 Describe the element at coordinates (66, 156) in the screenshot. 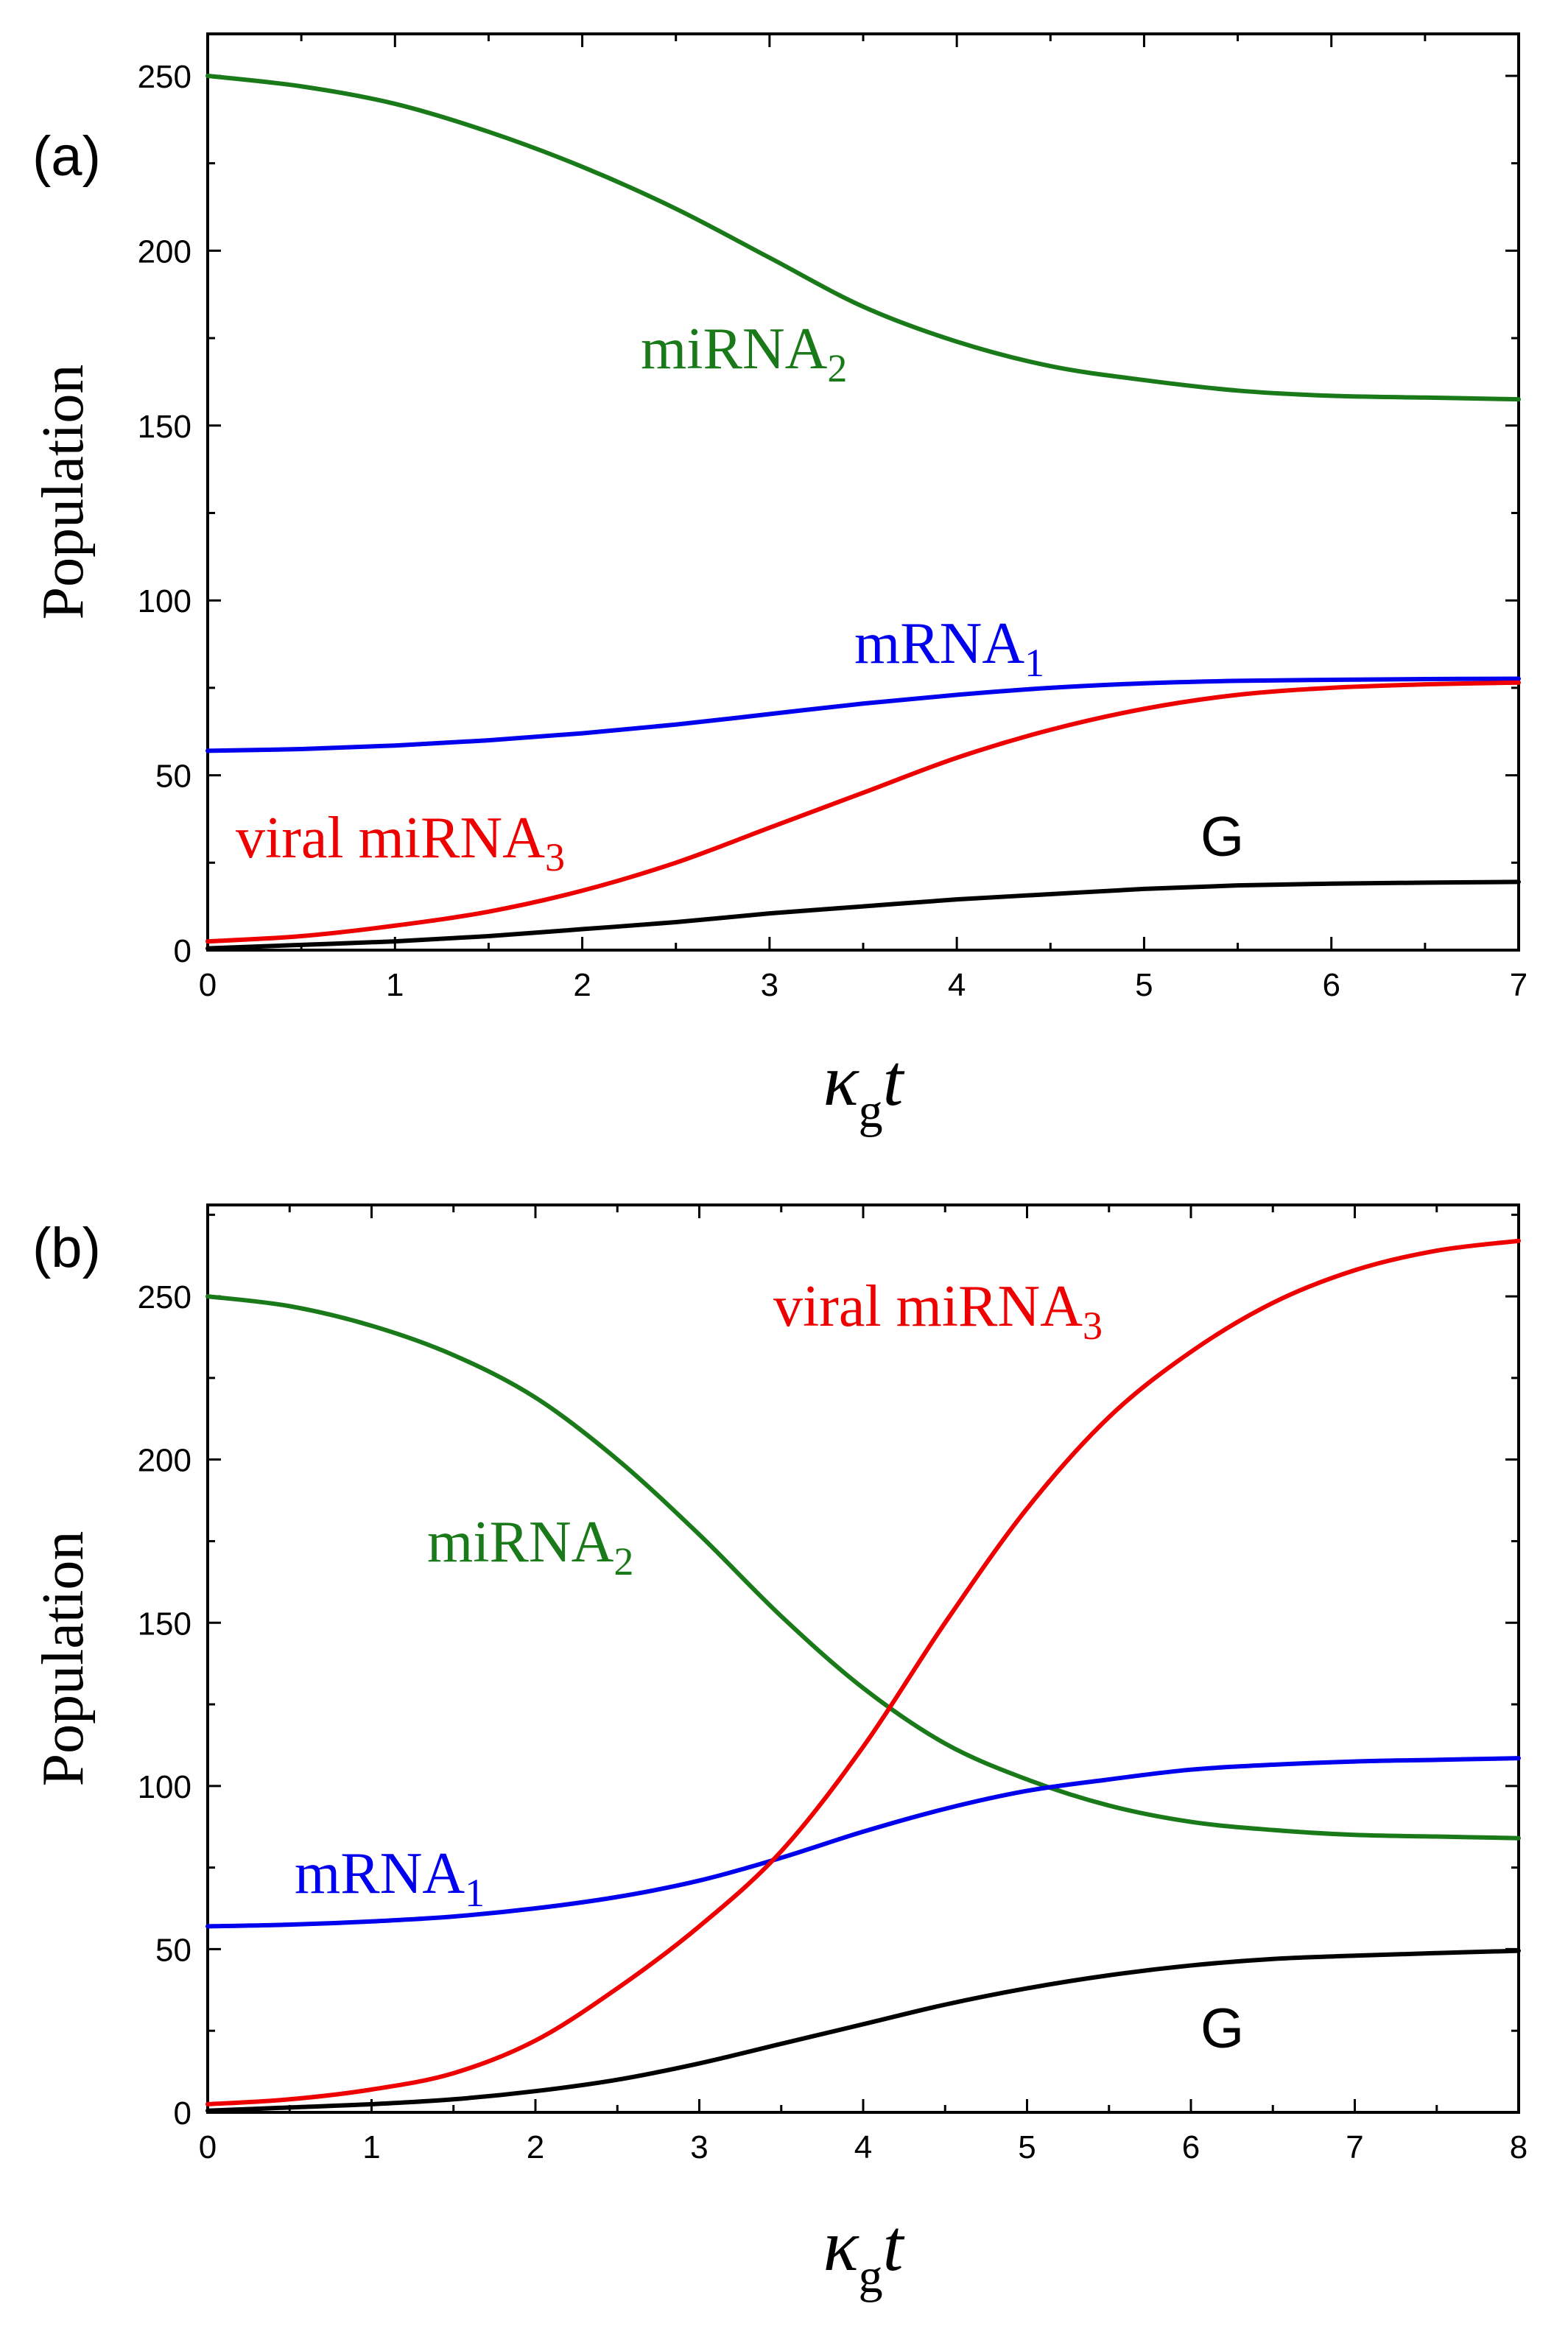

I see `panel-label: (a)` at that location.